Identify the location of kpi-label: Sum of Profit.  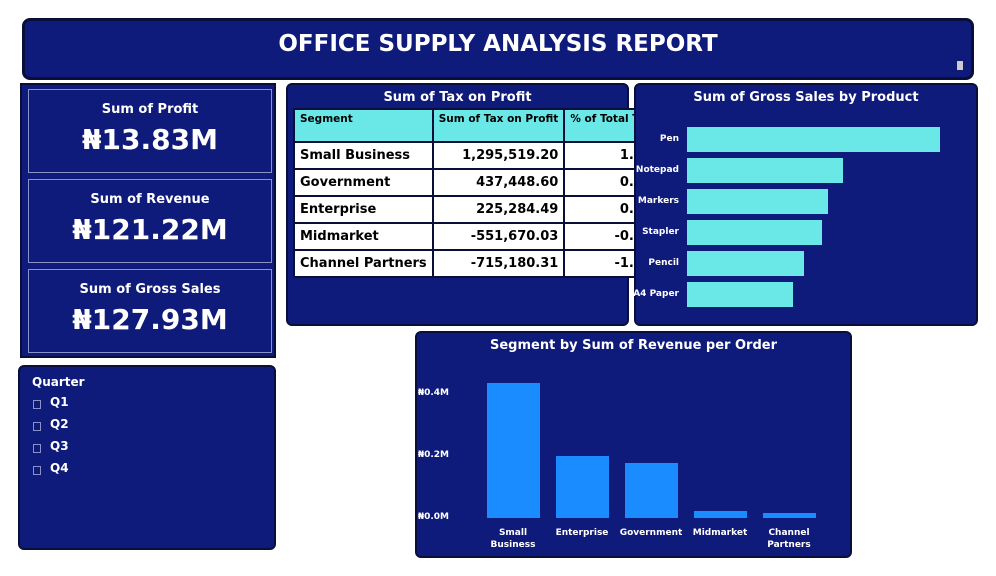
(150, 109).